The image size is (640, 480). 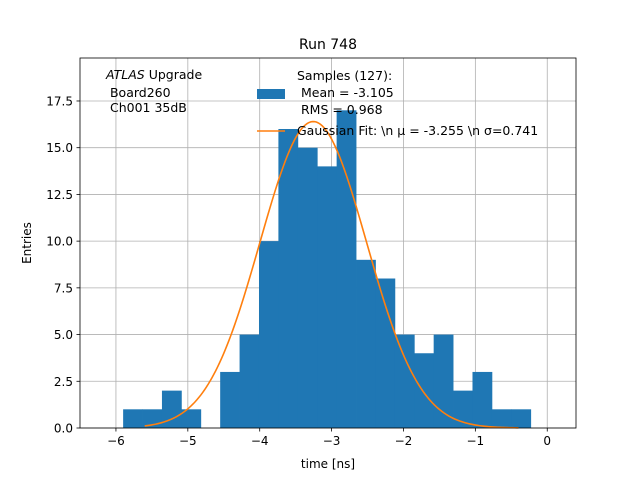 I want to click on x-tick-label: −4, so click(x=260, y=441).